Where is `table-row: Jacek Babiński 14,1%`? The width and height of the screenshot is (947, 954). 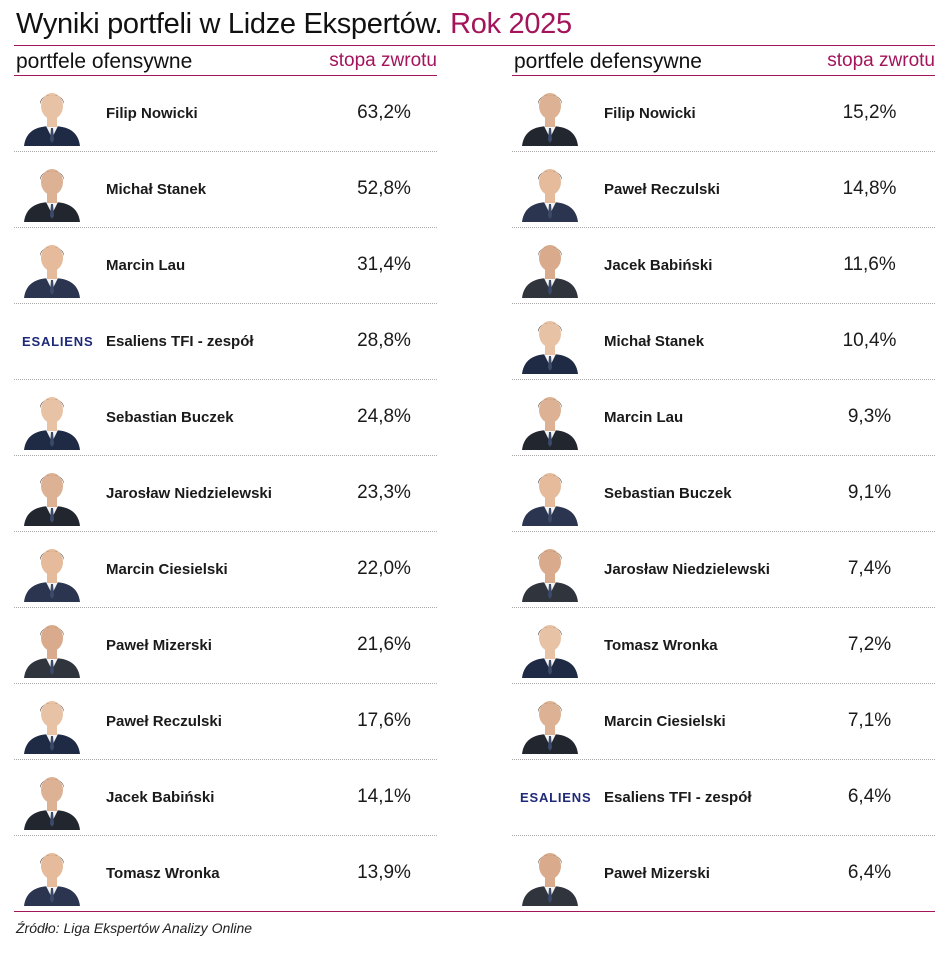 table-row: Jacek Babiński 14,1% is located at coordinates (225, 798).